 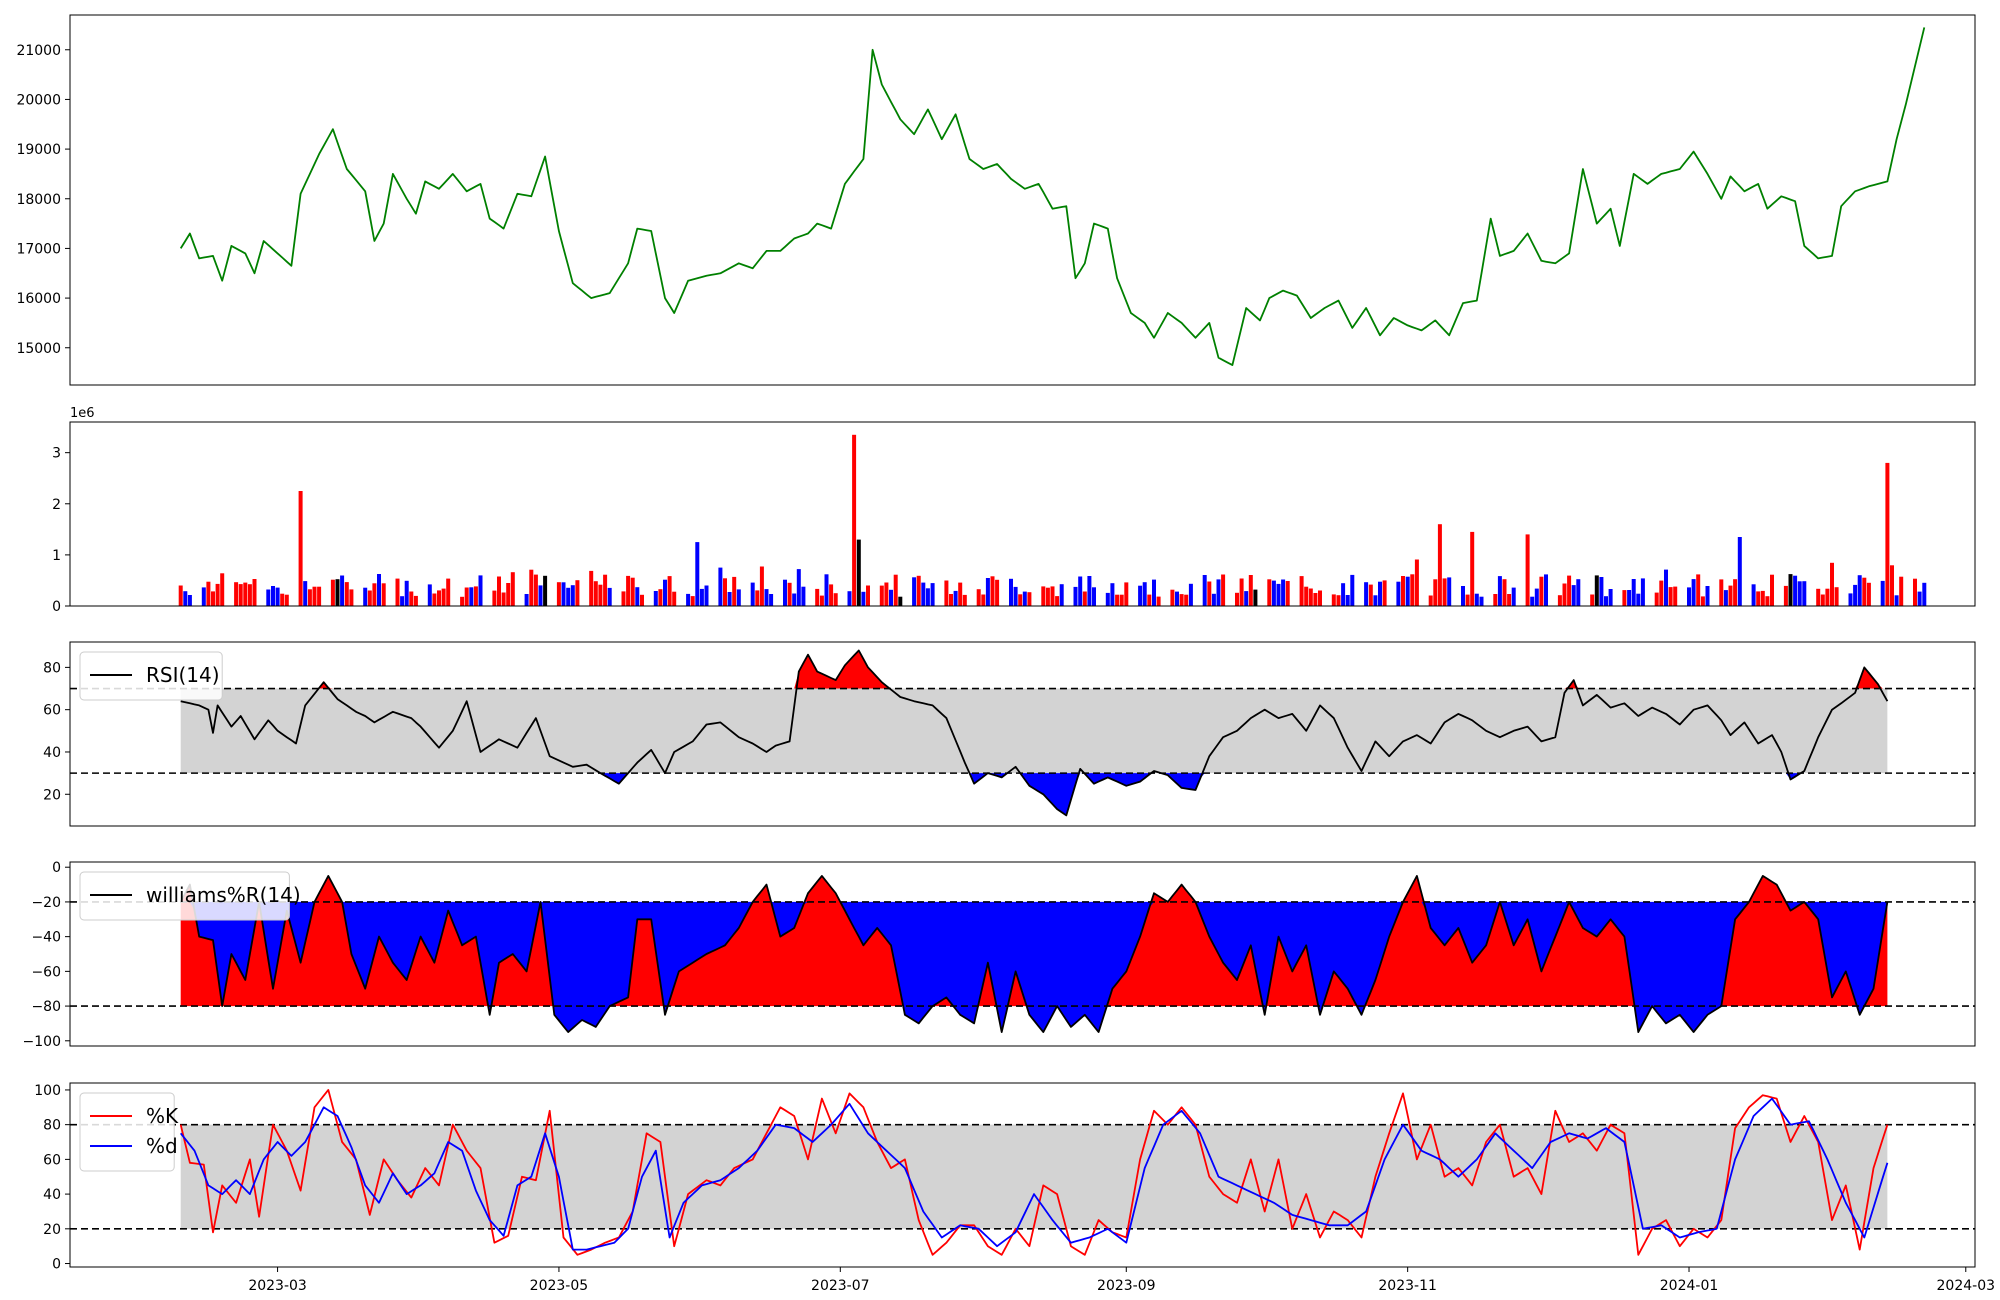 I want to click on rsi-oversold-fill, so click(x=1034, y=794).